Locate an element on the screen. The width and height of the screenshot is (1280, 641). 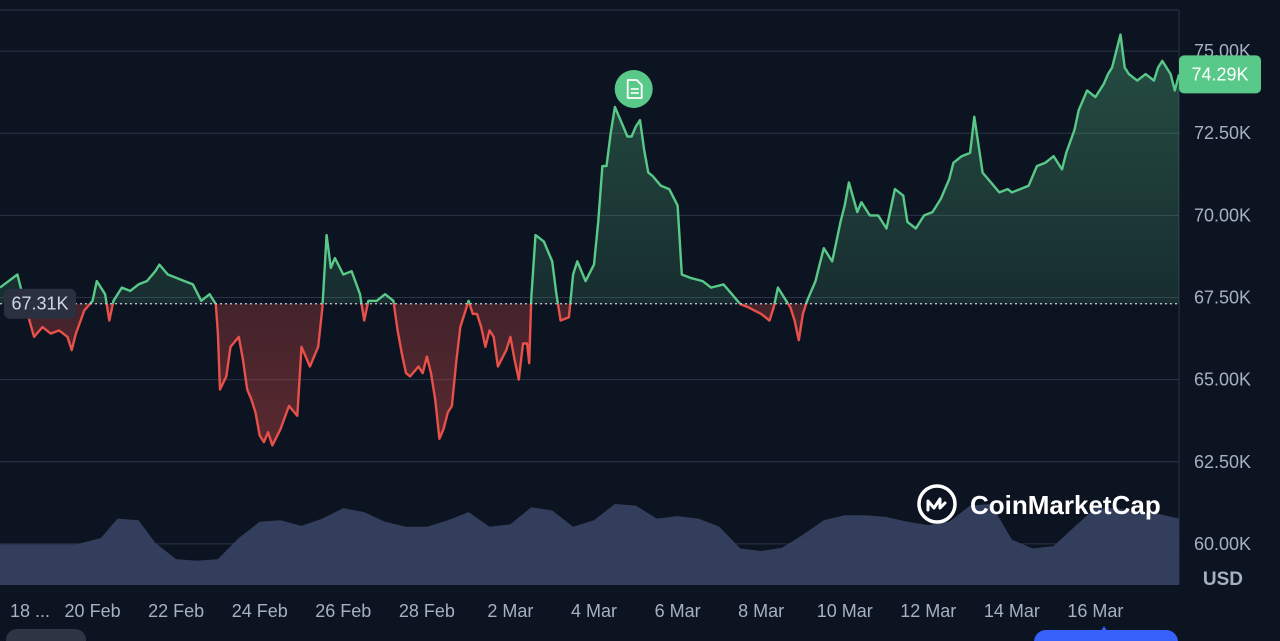
x-tick-label: 8 Mar is located at coordinates (761, 611).